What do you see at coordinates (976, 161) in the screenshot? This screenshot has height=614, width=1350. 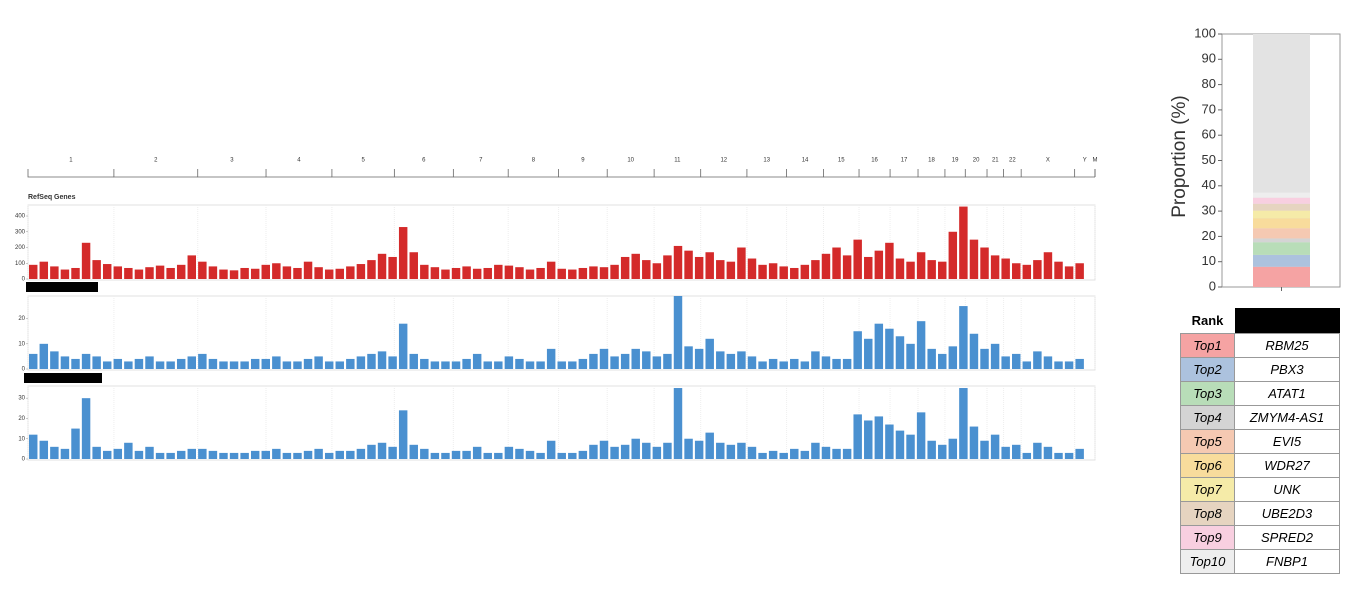 I see `chromosome-label: 20` at bounding box center [976, 161].